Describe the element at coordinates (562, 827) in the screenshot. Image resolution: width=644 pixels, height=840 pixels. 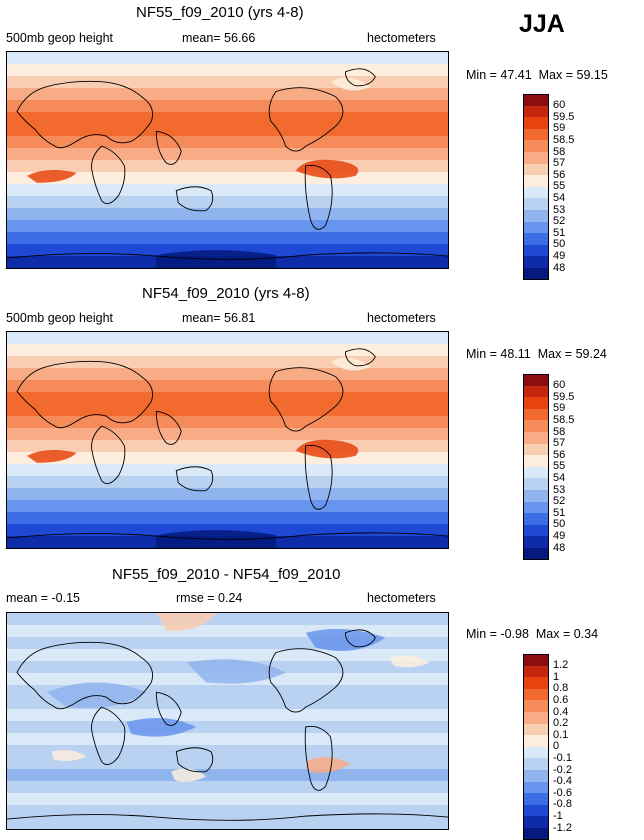
I see `legend-label: -1.2` at that location.